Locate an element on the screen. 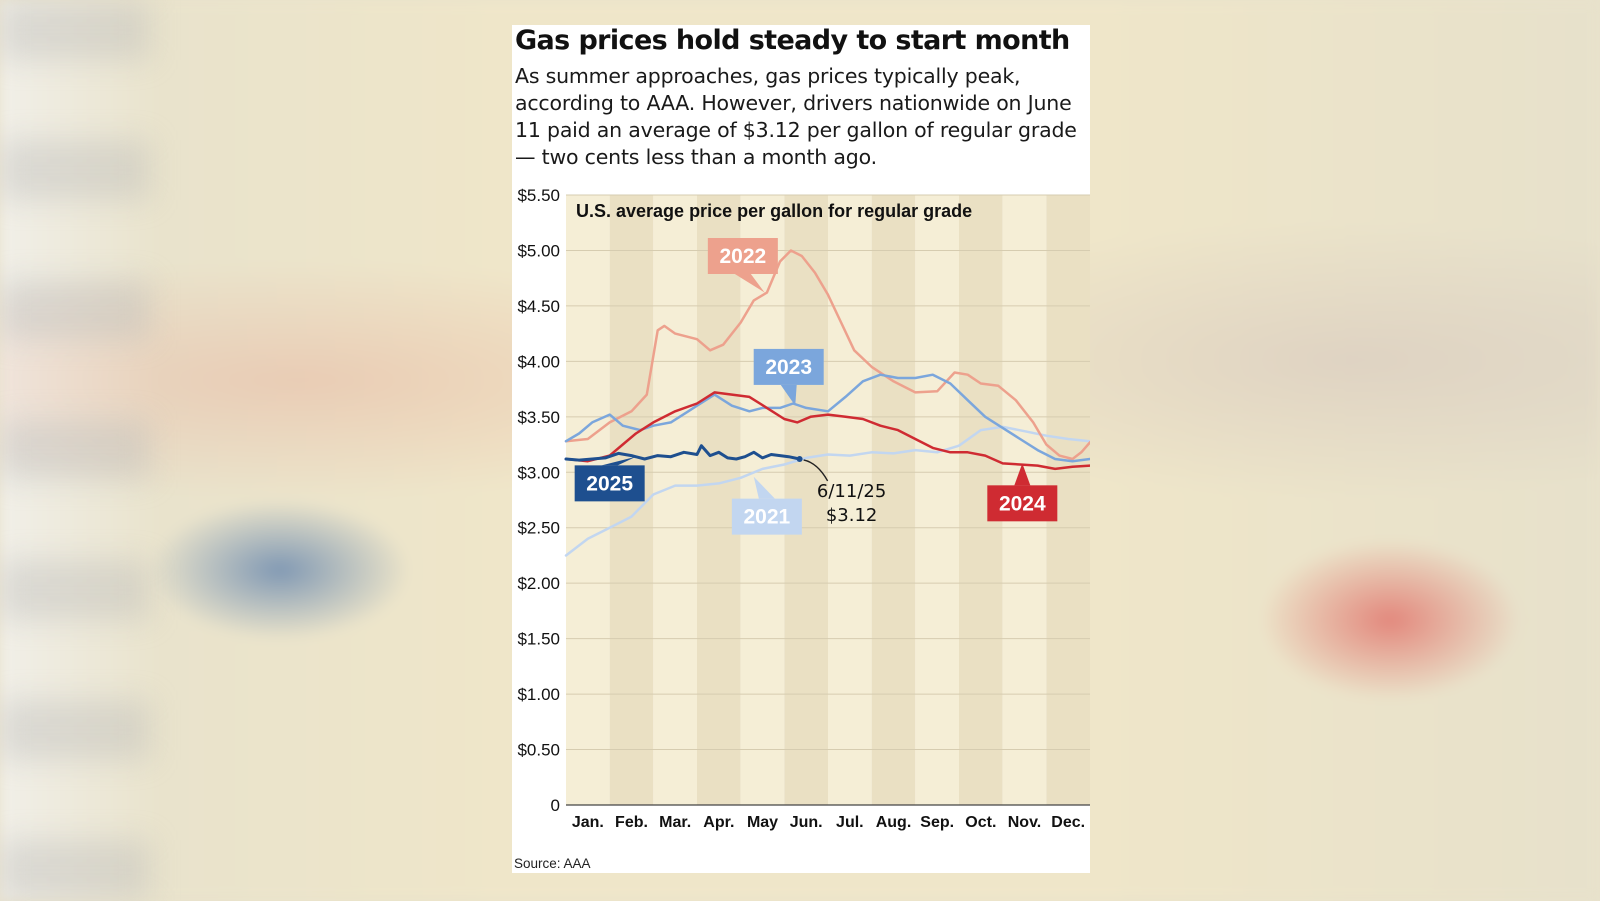  label-text: 2025 is located at coordinates (609, 483).